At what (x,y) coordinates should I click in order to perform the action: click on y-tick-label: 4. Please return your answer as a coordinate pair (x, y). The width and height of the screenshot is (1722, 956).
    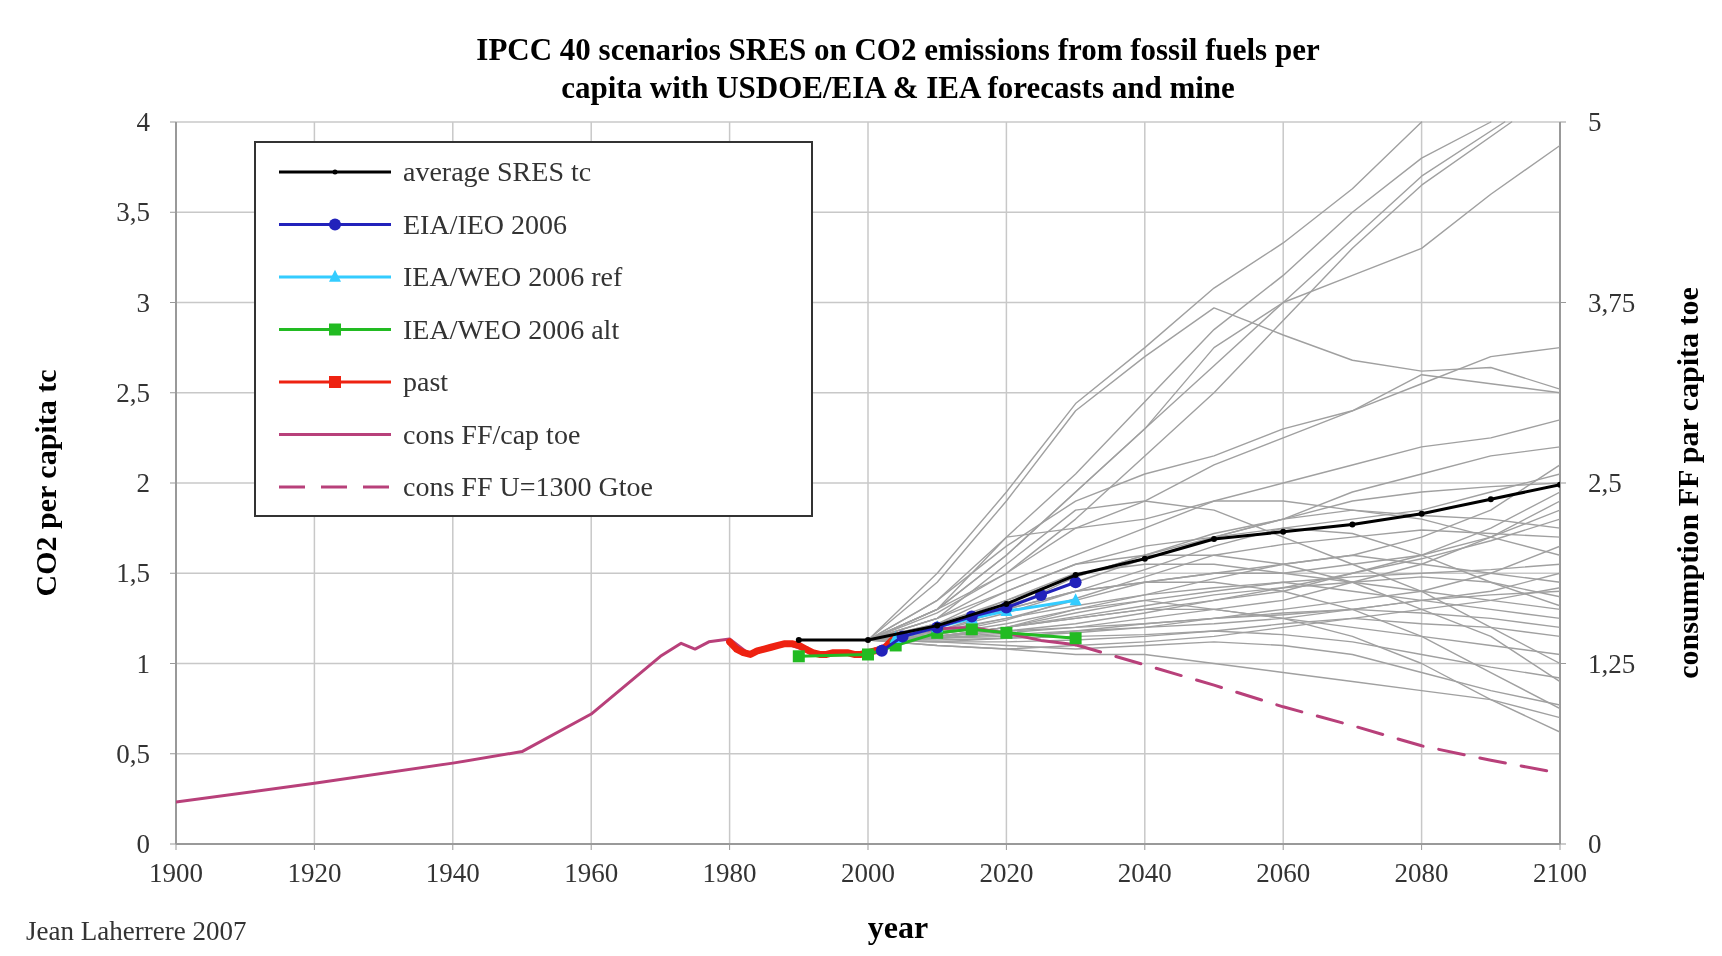
    Looking at the image, I should click on (143, 122).